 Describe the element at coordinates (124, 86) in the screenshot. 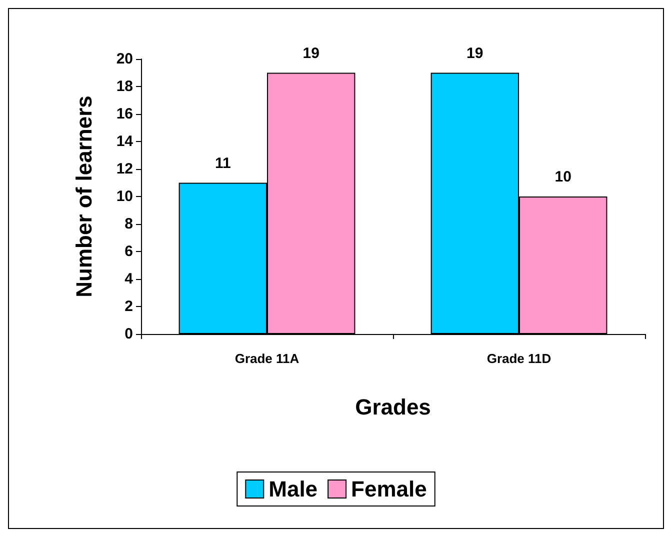

I see `y-tick-label: 18` at that location.